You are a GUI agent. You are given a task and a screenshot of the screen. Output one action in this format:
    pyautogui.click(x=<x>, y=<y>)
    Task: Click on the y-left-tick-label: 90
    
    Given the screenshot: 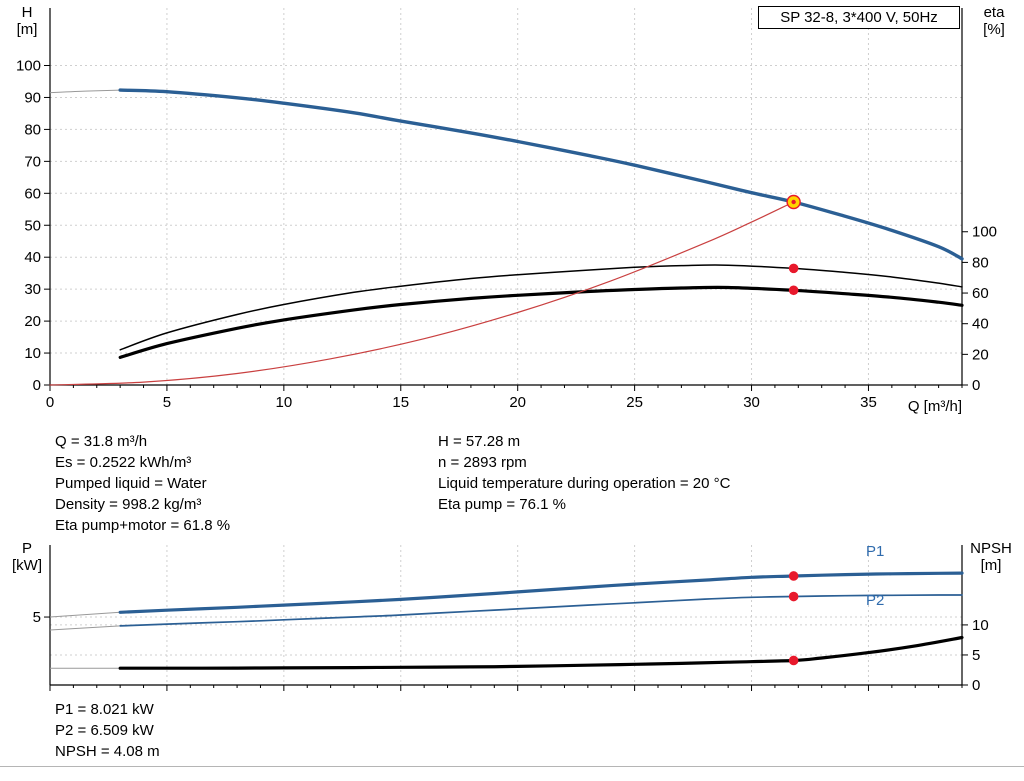 What is the action you would take?
    pyautogui.click(x=32, y=97)
    